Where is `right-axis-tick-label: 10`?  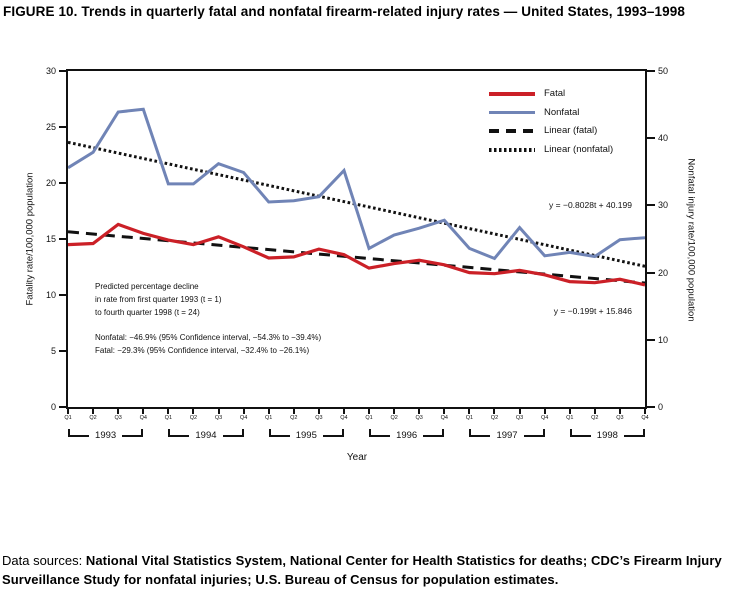 right-axis-tick-label: 10 is located at coordinates (663, 339).